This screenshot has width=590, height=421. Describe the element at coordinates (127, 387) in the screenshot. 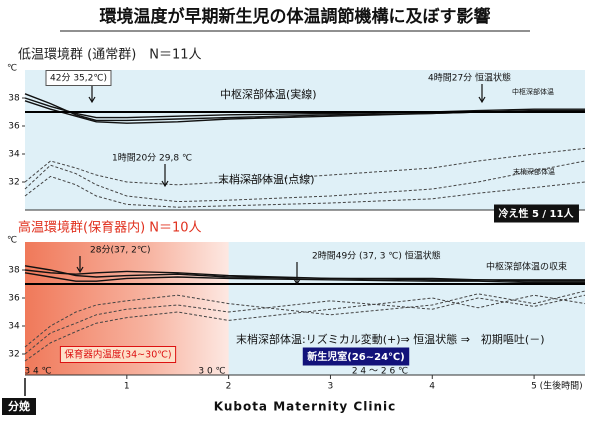

I see `x-tick-label: 1` at that location.